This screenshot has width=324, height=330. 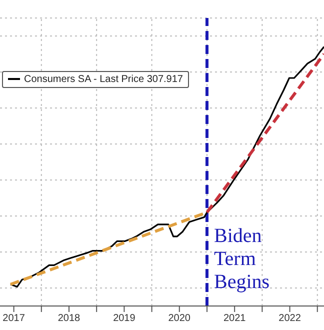 What do you see at coordinates (14, 318) in the screenshot?
I see `x-tick-label: 2017` at bounding box center [14, 318].